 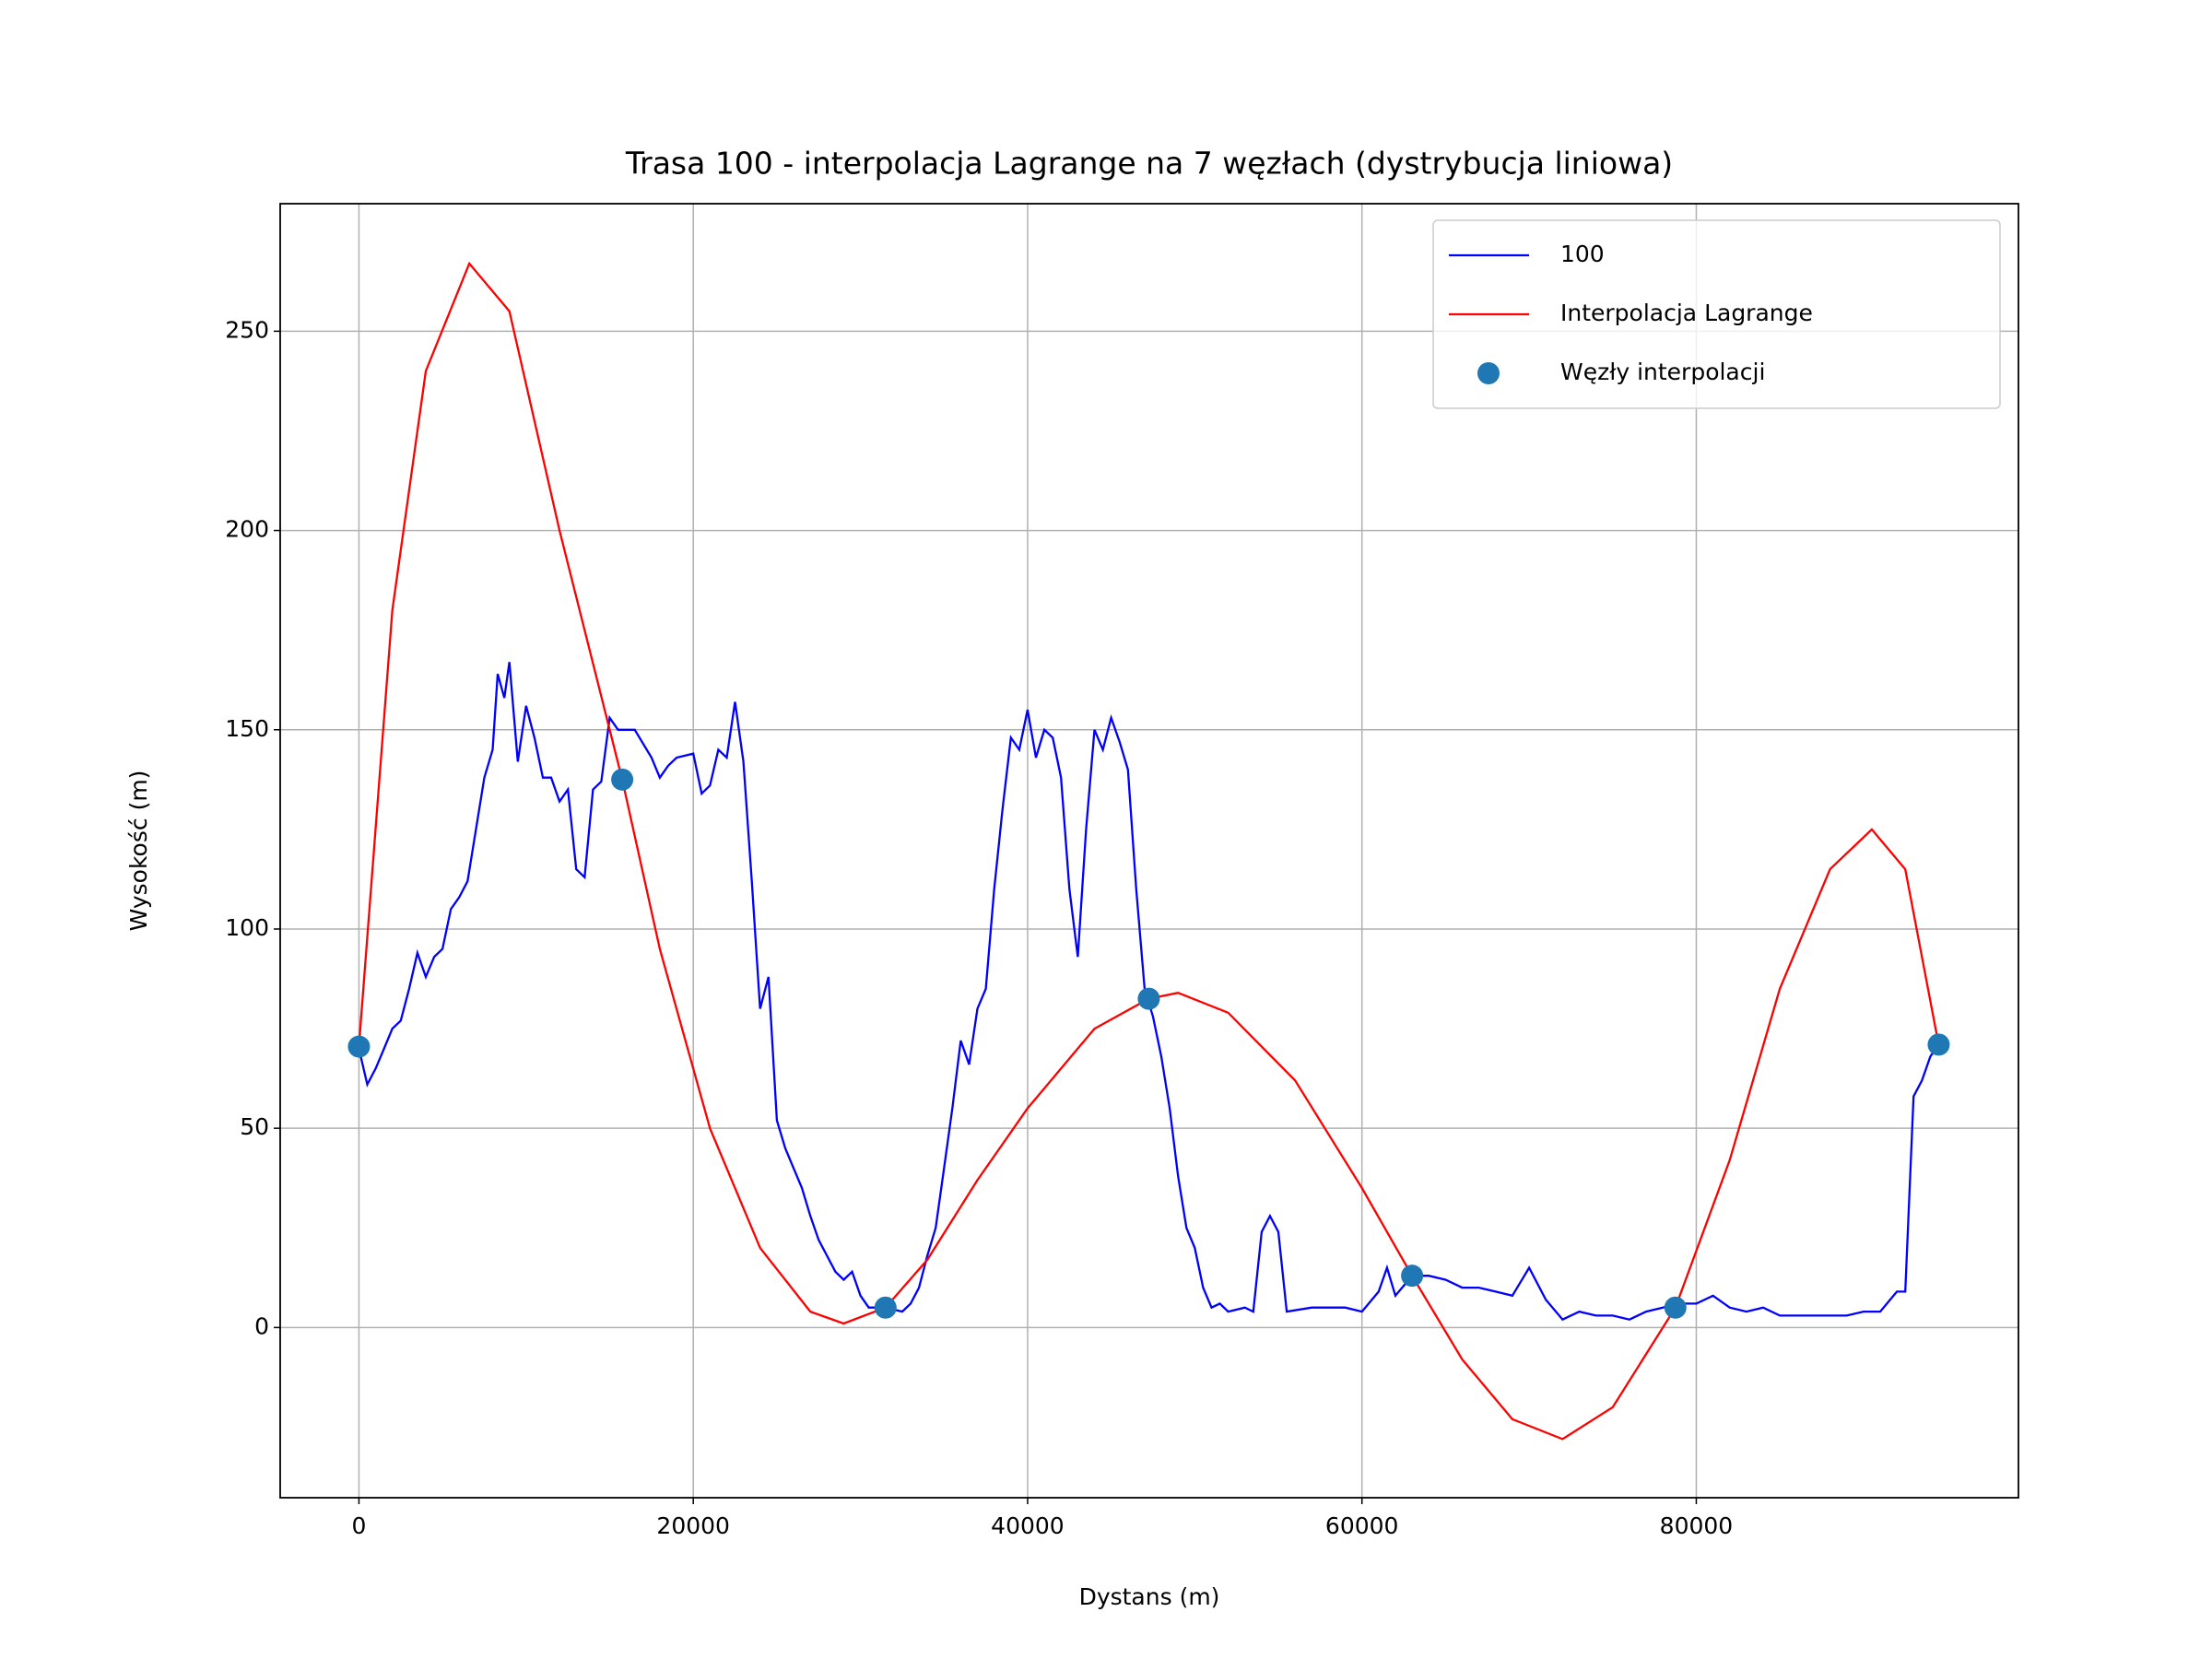 I want to click on y-tick-label: 200, so click(x=247, y=529).